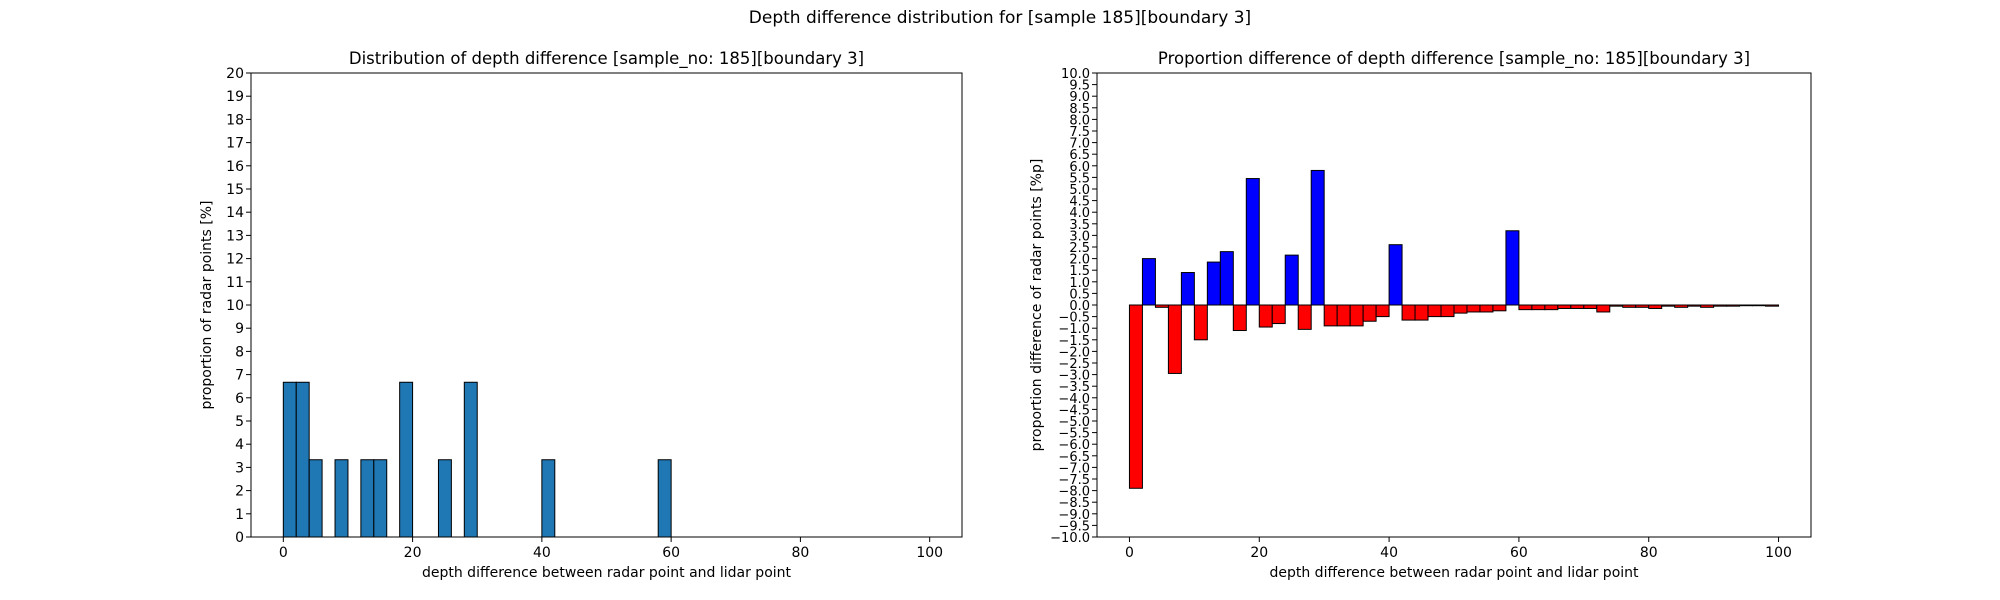 The height and width of the screenshot is (600, 2000). Describe the element at coordinates (1079, 283) in the screenshot. I see `y-tick-label: 1.0` at that location.